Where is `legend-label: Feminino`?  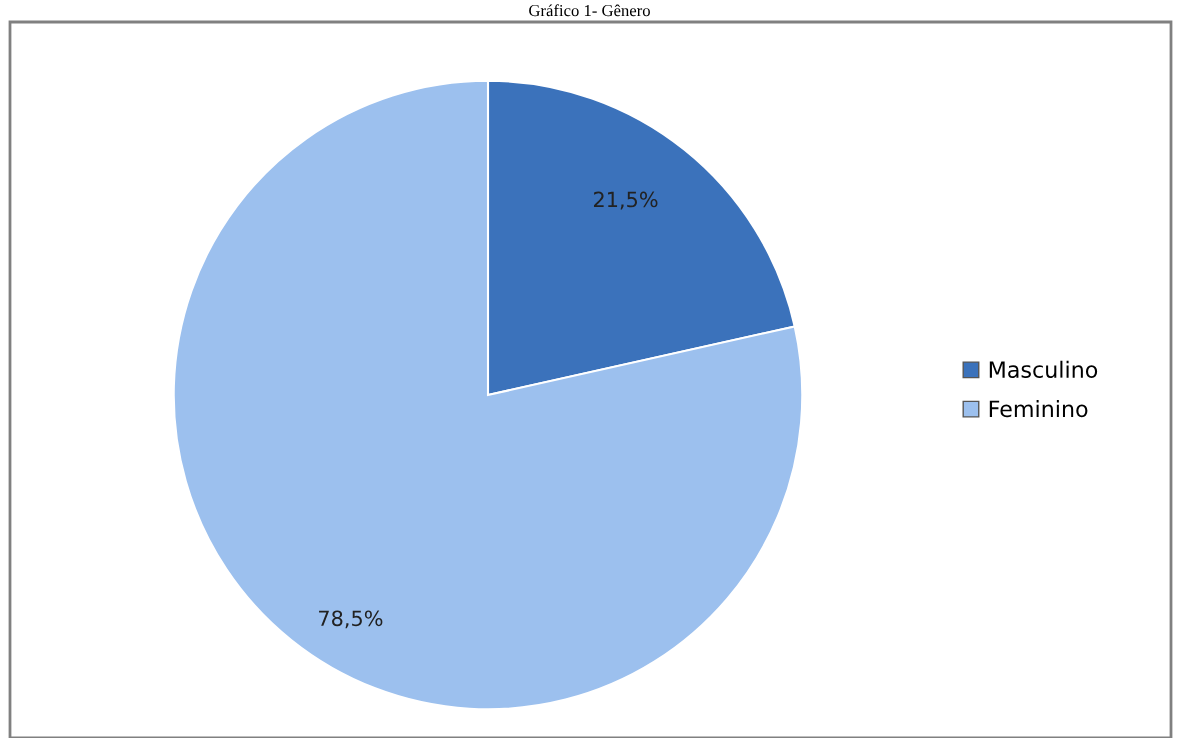 legend-label: Feminino is located at coordinates (1038, 409).